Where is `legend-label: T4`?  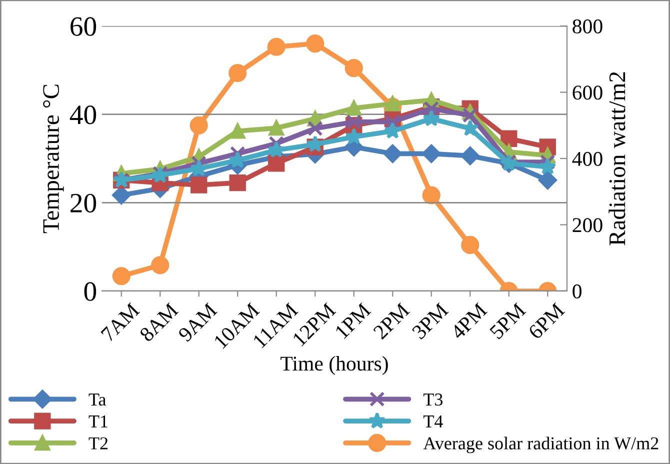 legend-label: T4 is located at coordinates (433, 421).